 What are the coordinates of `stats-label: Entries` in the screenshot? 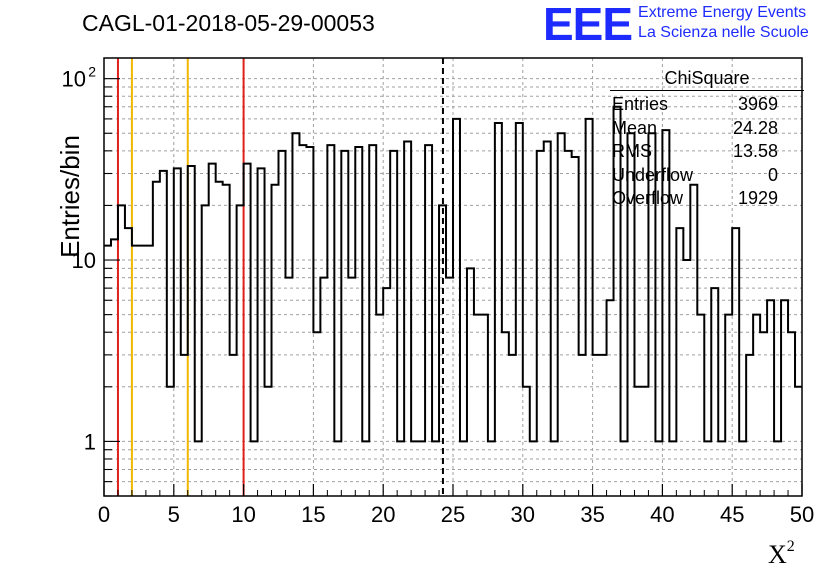 It's located at (640, 104).